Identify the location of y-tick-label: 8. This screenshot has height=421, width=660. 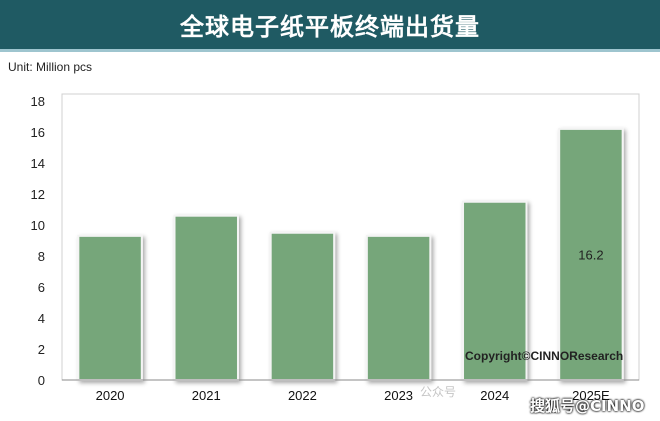
(41, 256).